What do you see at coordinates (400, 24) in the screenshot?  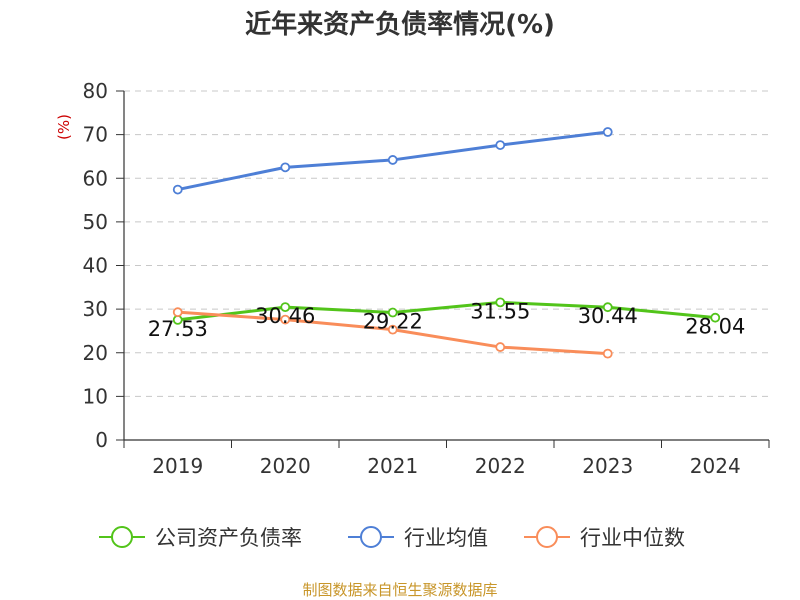 I see `chart-title: 近年来资产负债率情况(%)` at bounding box center [400, 24].